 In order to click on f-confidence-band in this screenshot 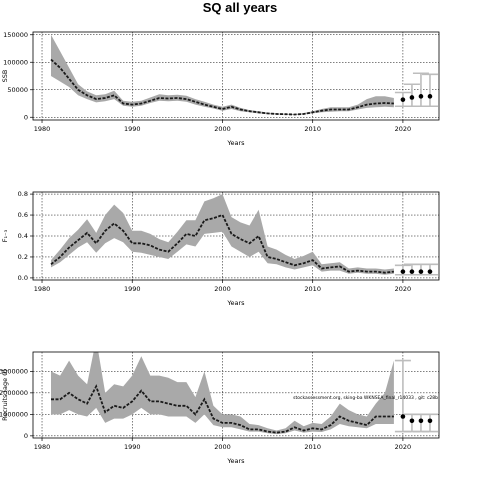, I will do `click(222, 234)`.